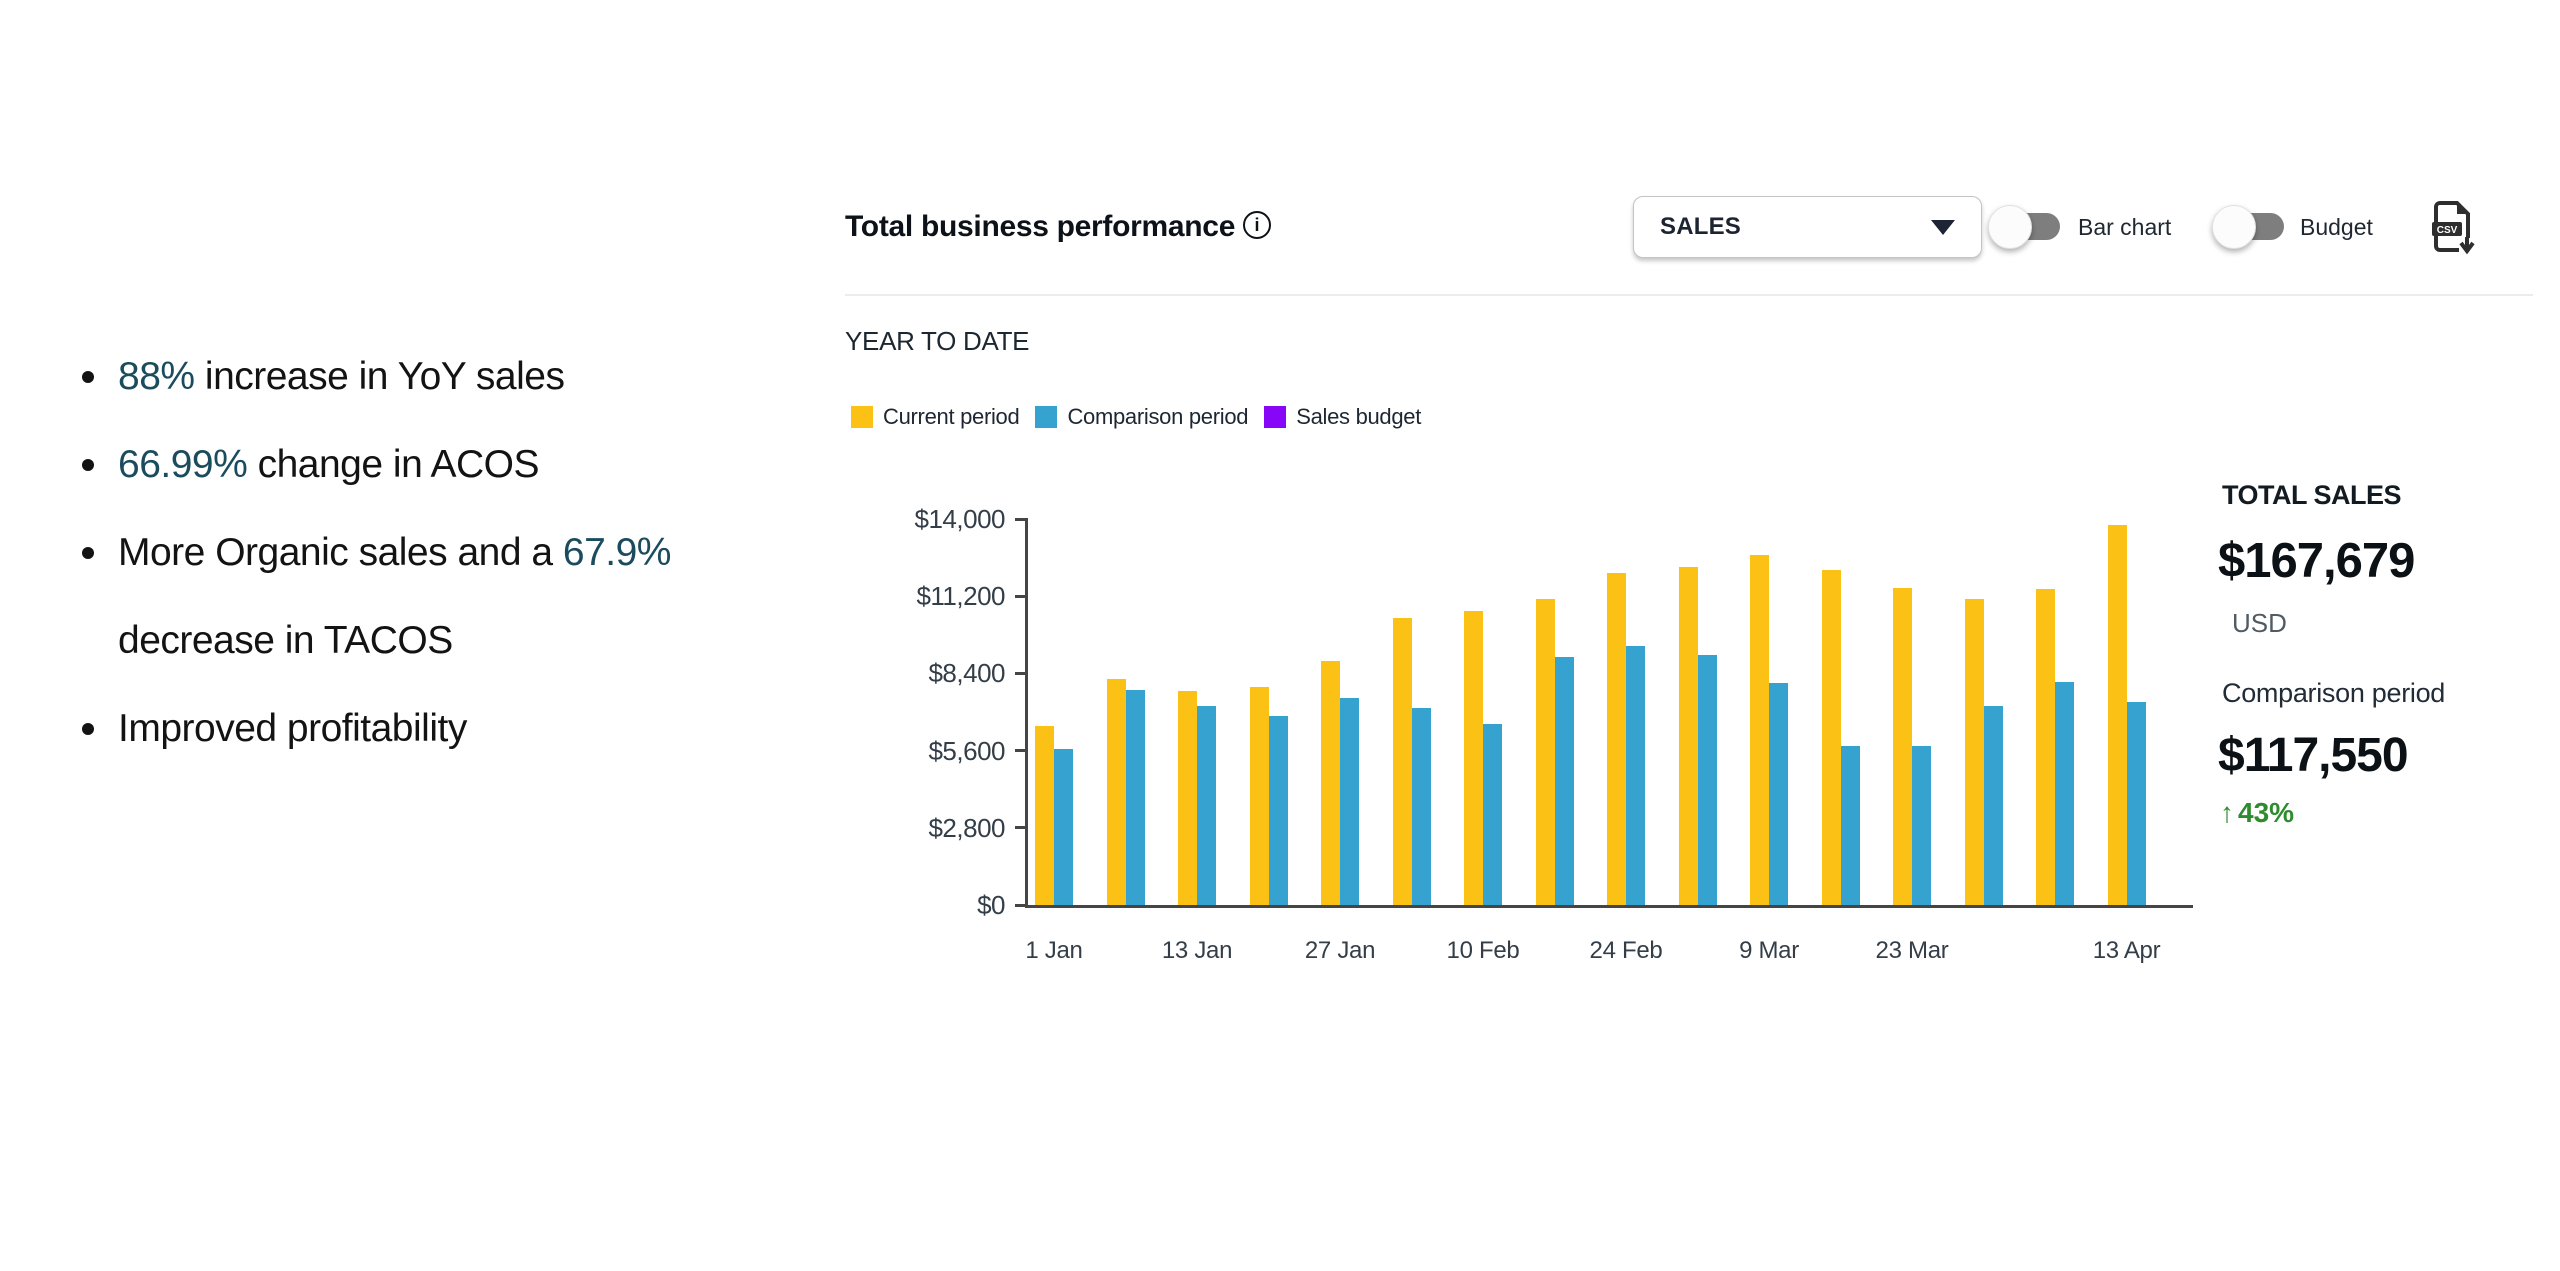 This screenshot has width=2560, height=1271. Describe the element at coordinates (1689, 295) in the screenshot. I see `header-divider` at that location.